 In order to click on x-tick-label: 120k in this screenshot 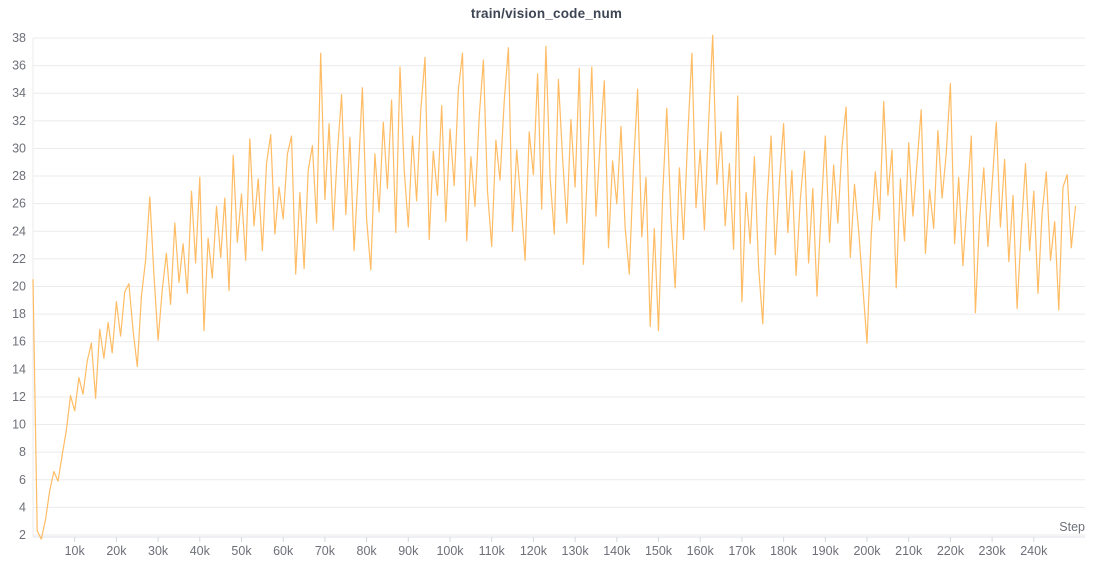, I will do `click(534, 551)`.